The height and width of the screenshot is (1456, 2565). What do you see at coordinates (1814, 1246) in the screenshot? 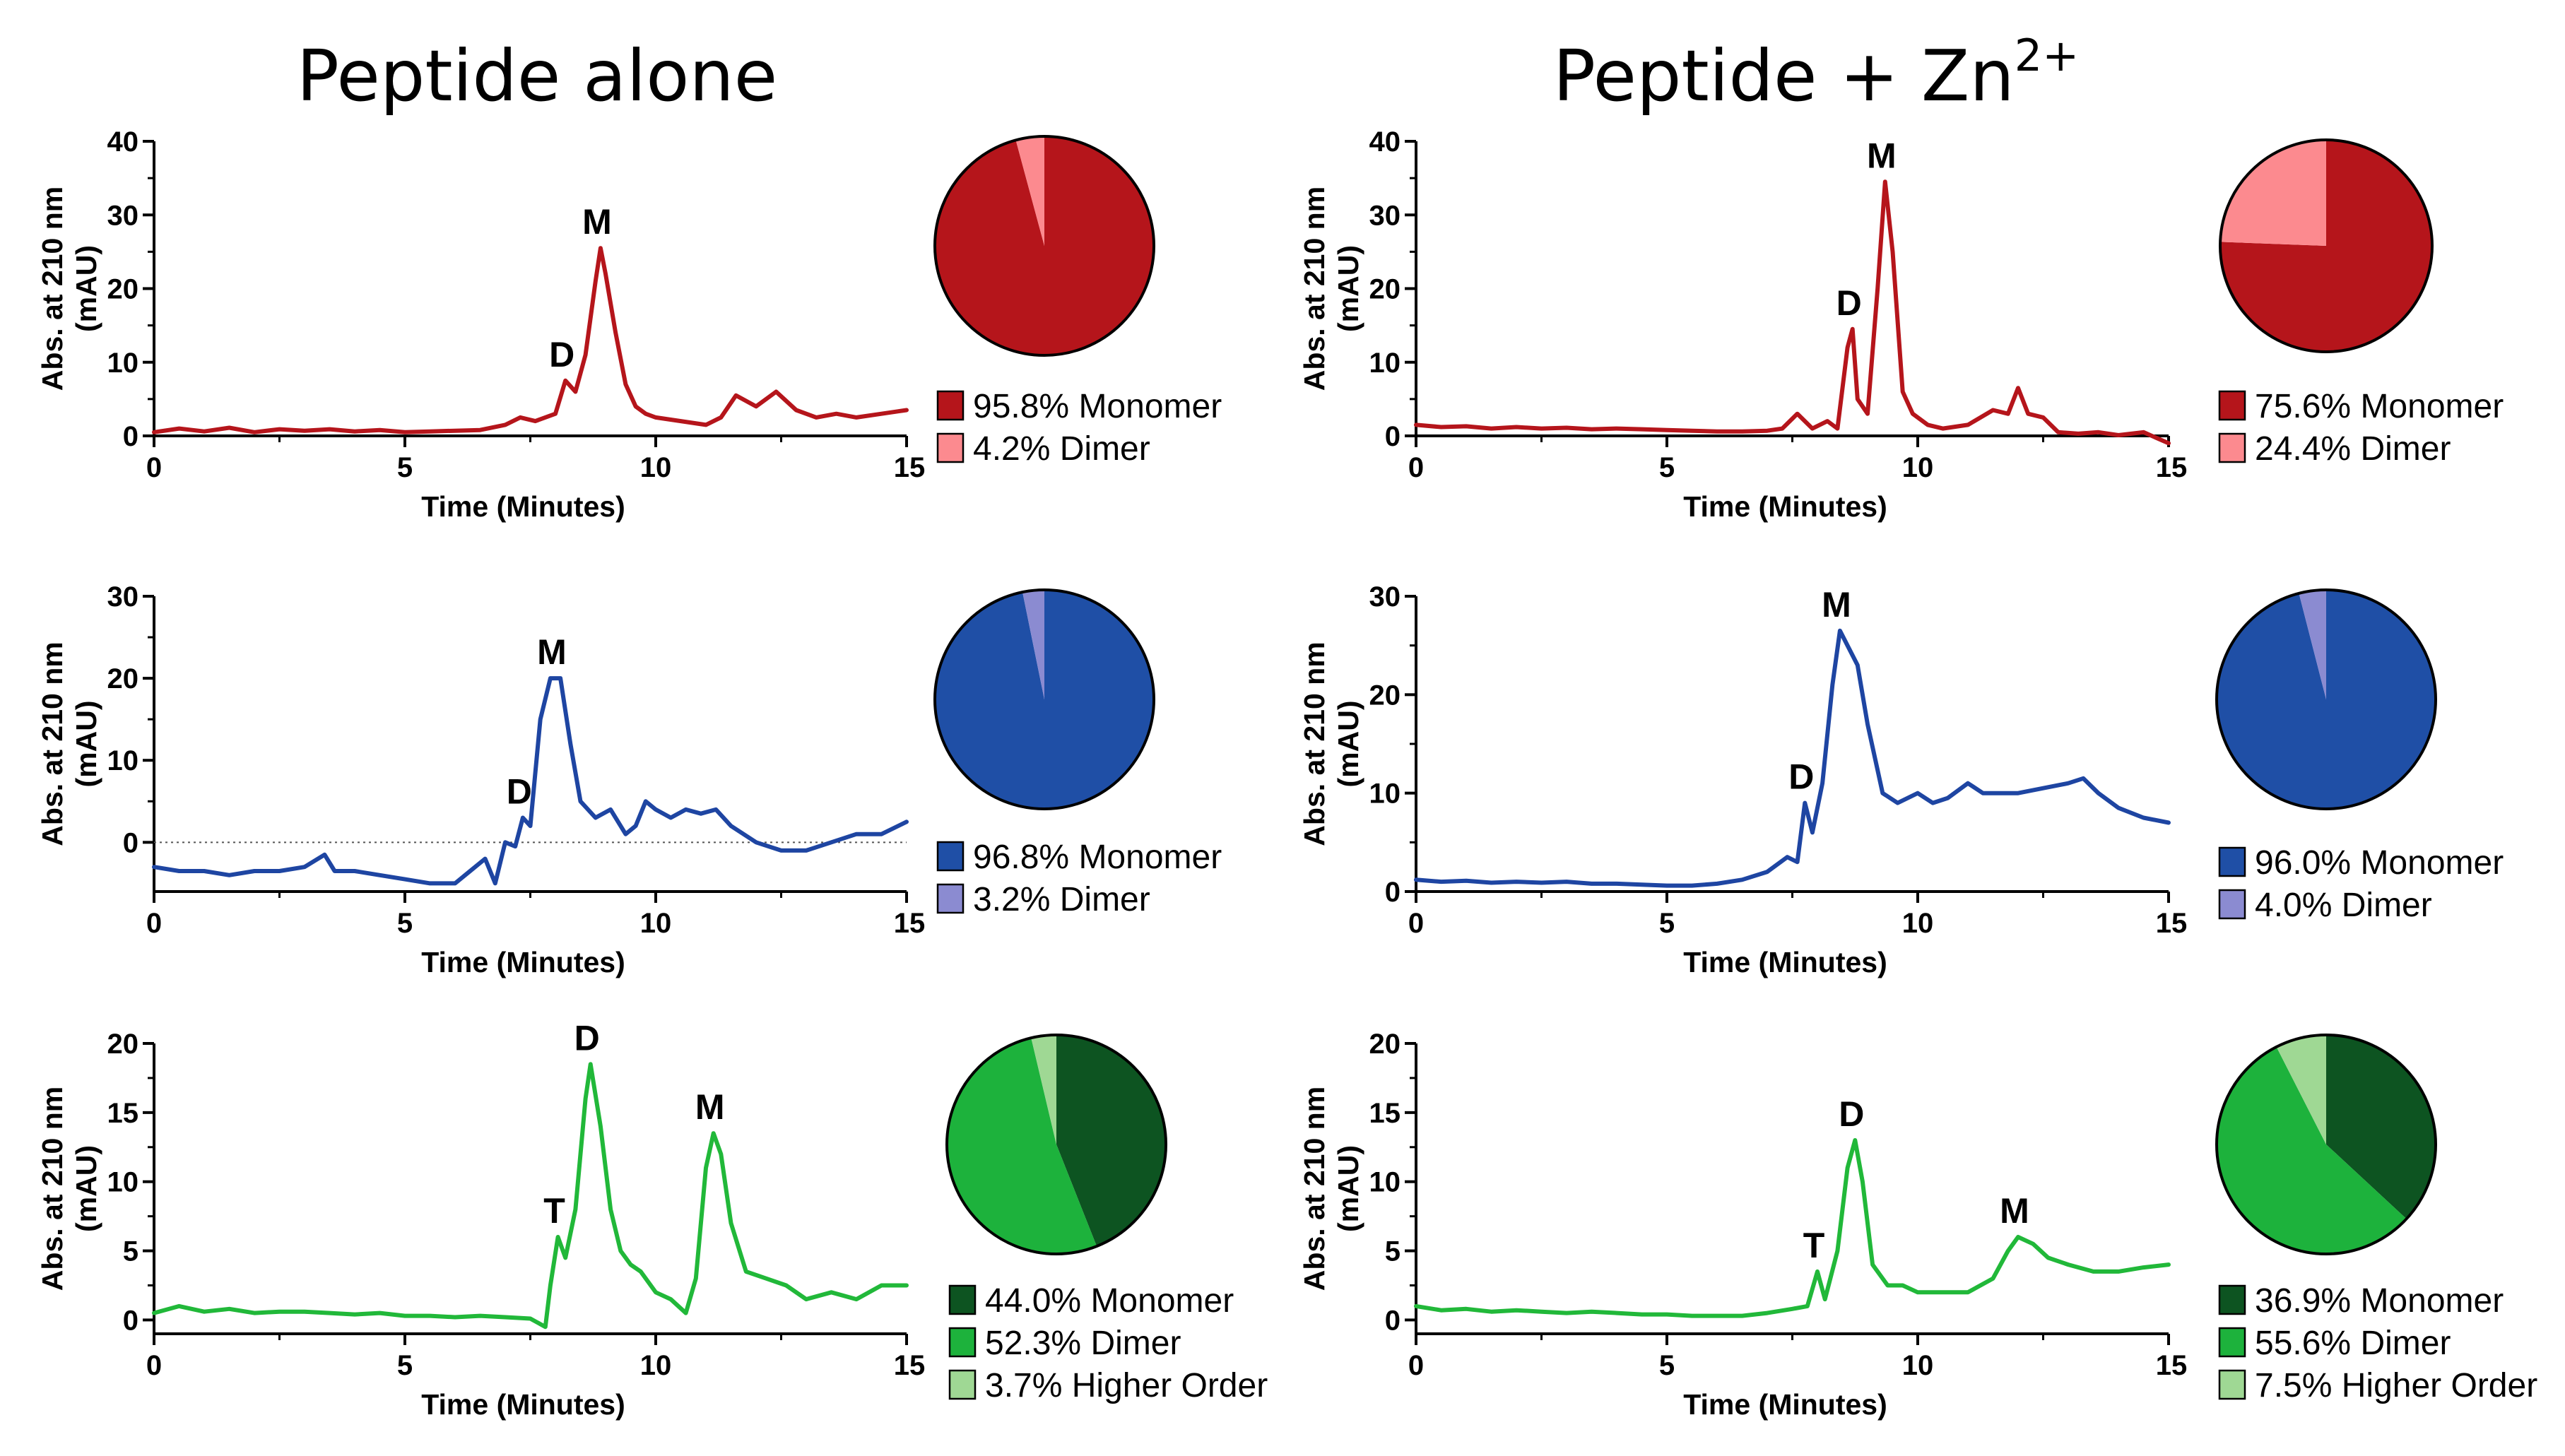
I see `peak-label-T: T` at bounding box center [1814, 1246].